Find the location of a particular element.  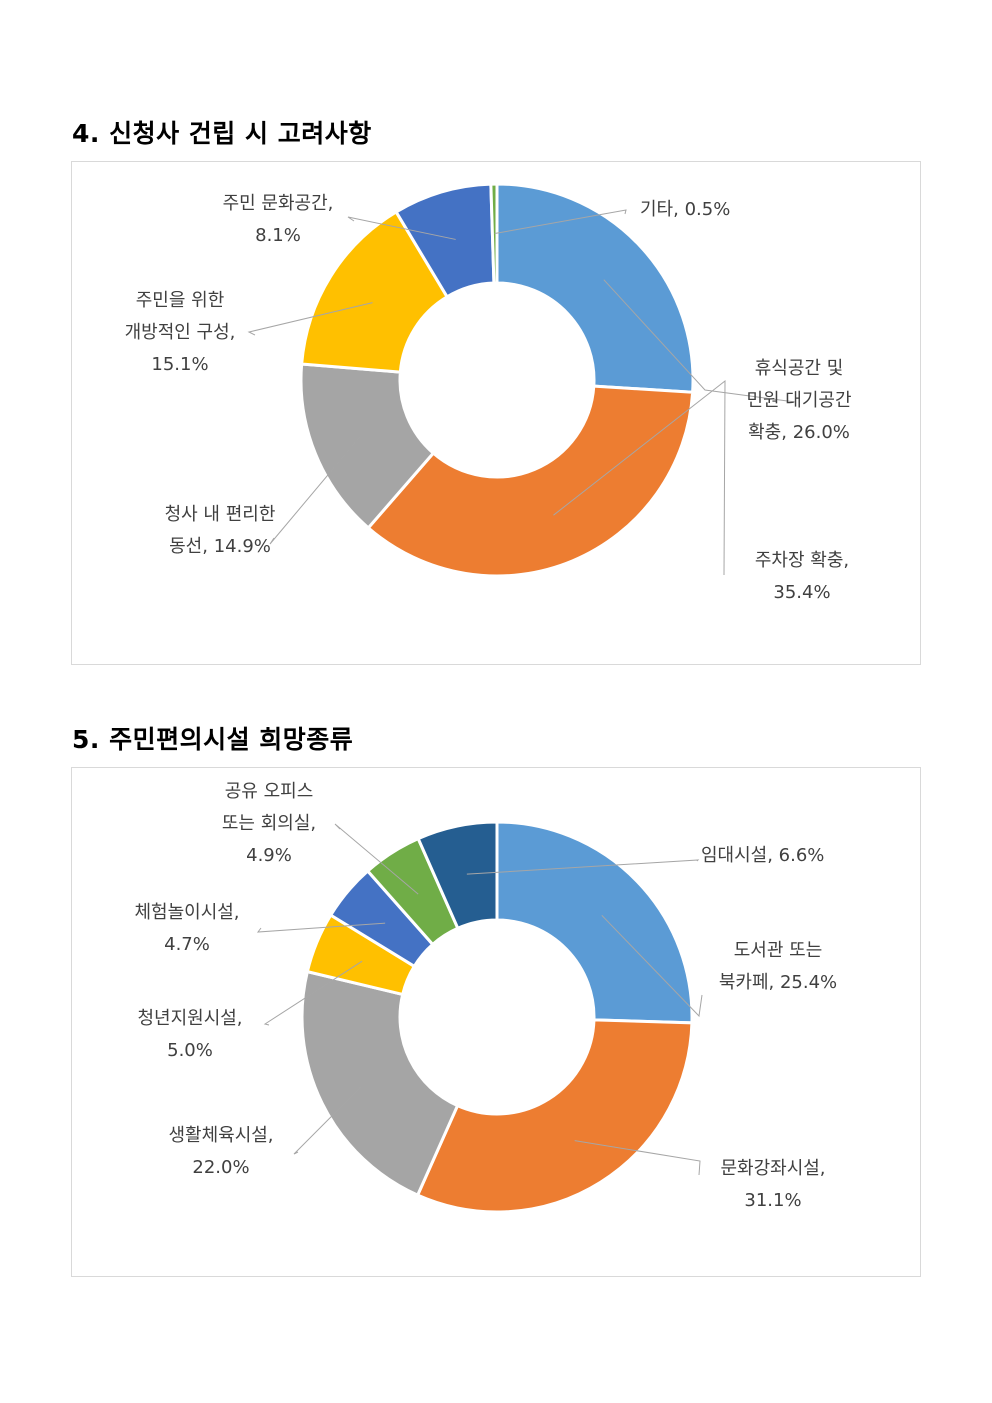

chart-2-label-5: 체험놀이시설, 4.7% is located at coordinates (186, 928).